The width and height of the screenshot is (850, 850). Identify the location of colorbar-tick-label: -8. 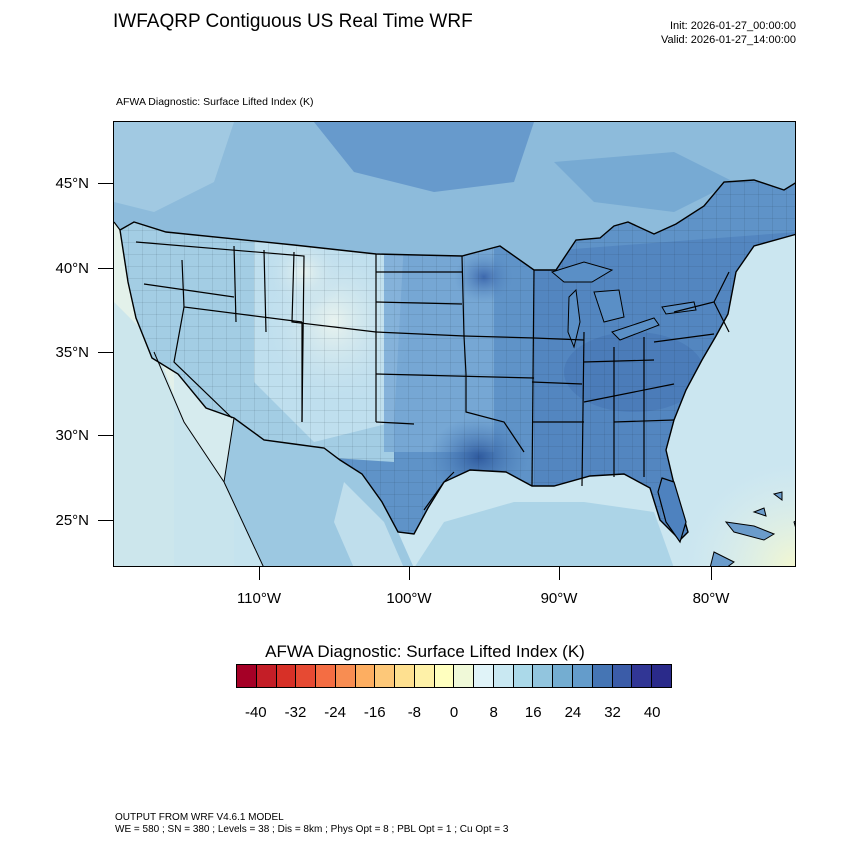
(414, 712).